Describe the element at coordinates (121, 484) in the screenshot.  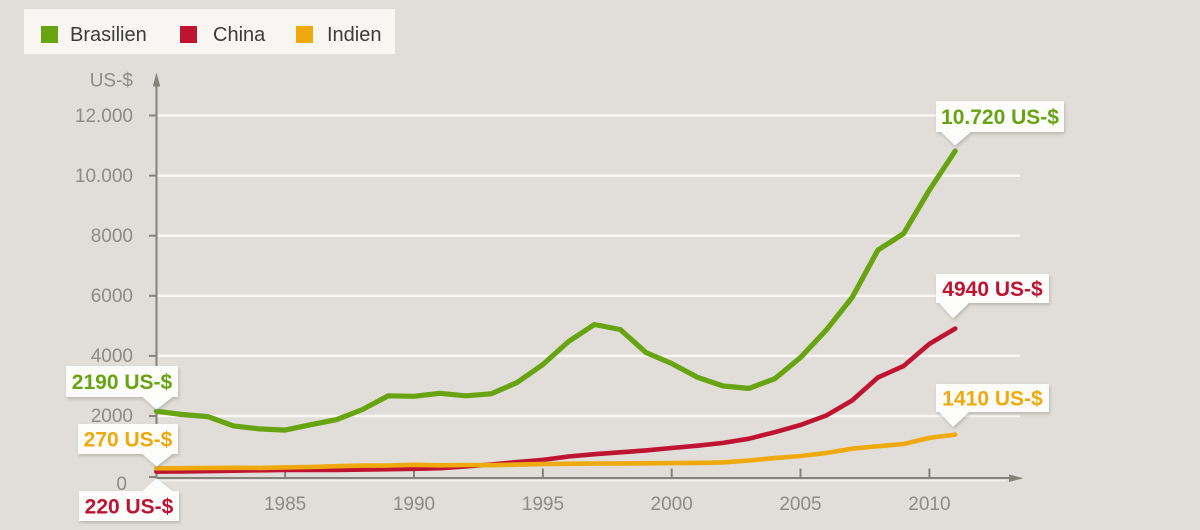
I see `svg-text: 0` at that location.